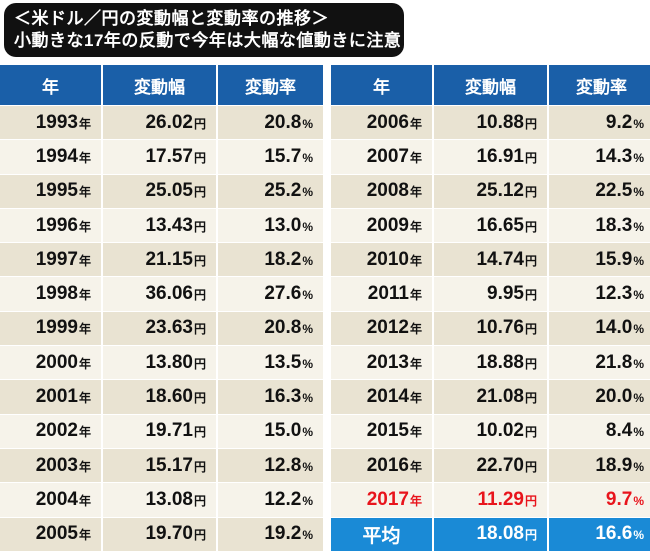 This screenshot has height=560, width=650. What do you see at coordinates (500, 397) in the screenshot?
I see `range-cell-value: 21.08` at bounding box center [500, 397].